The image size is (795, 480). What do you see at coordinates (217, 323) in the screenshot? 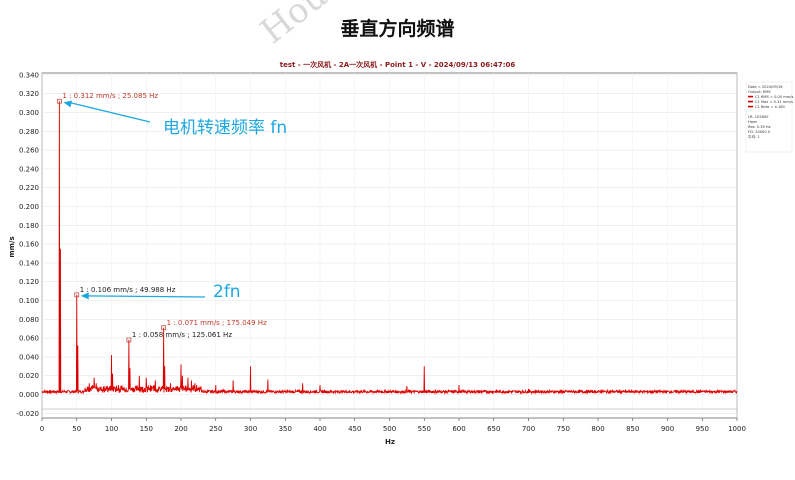
I see `peak-annotation-label: 1 : 0.071 mm/s ; 175.049 Hz` at bounding box center [217, 323].